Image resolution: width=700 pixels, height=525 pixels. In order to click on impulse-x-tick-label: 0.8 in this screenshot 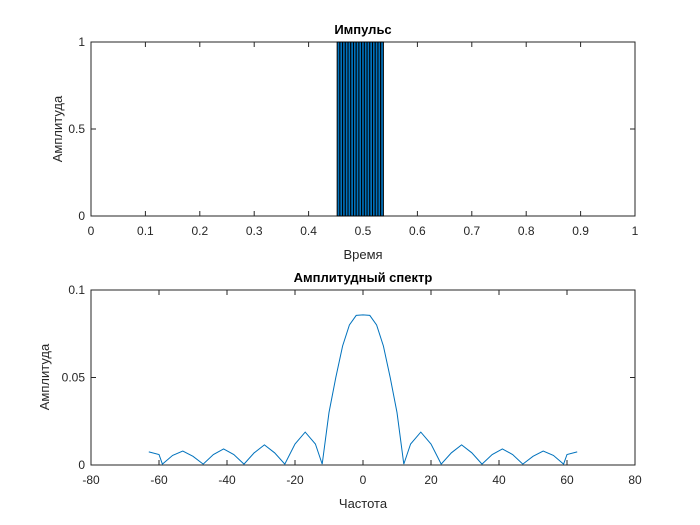, I will do `click(526, 231)`.